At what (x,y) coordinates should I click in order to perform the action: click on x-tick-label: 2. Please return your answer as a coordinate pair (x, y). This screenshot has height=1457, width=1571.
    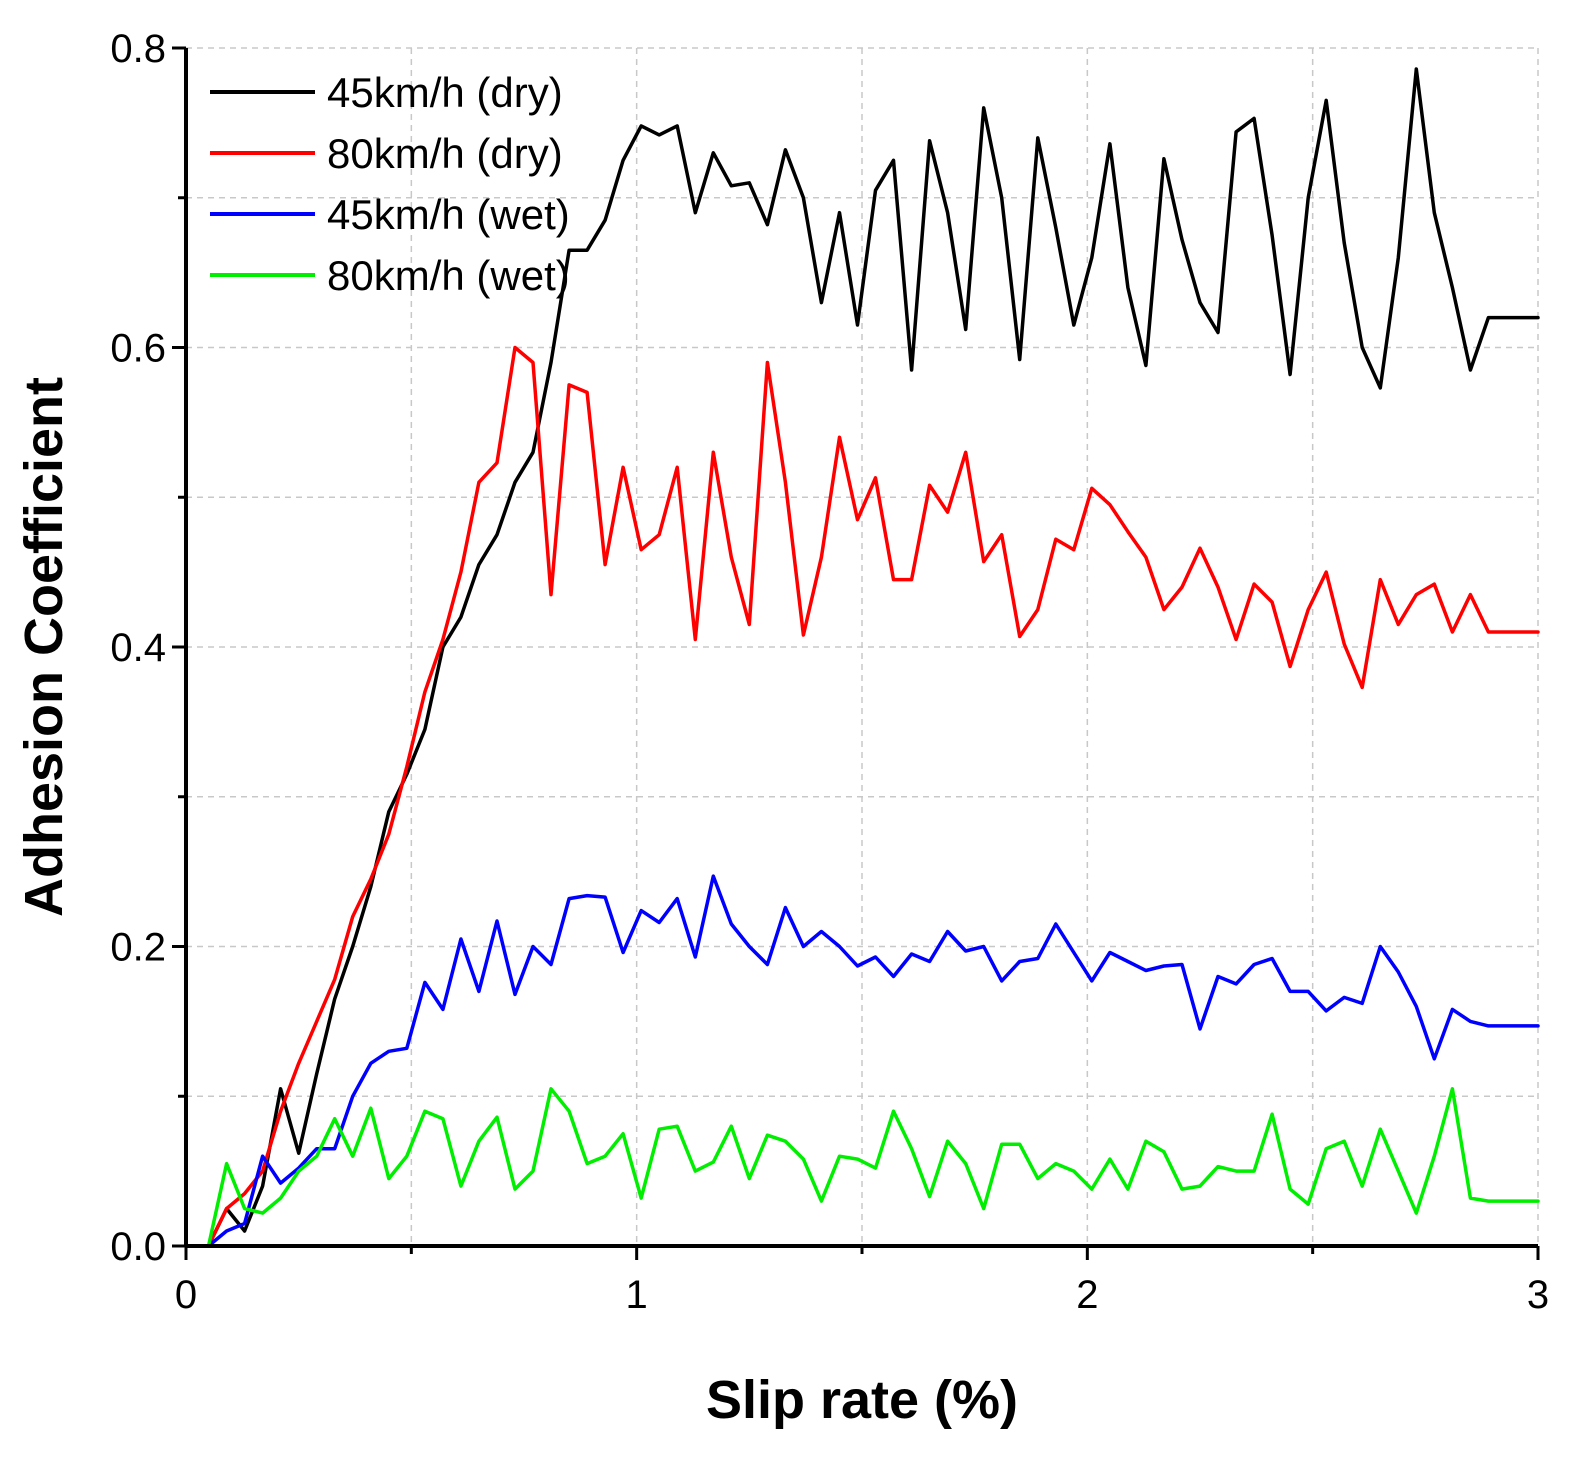
    Looking at the image, I should click on (1087, 1295).